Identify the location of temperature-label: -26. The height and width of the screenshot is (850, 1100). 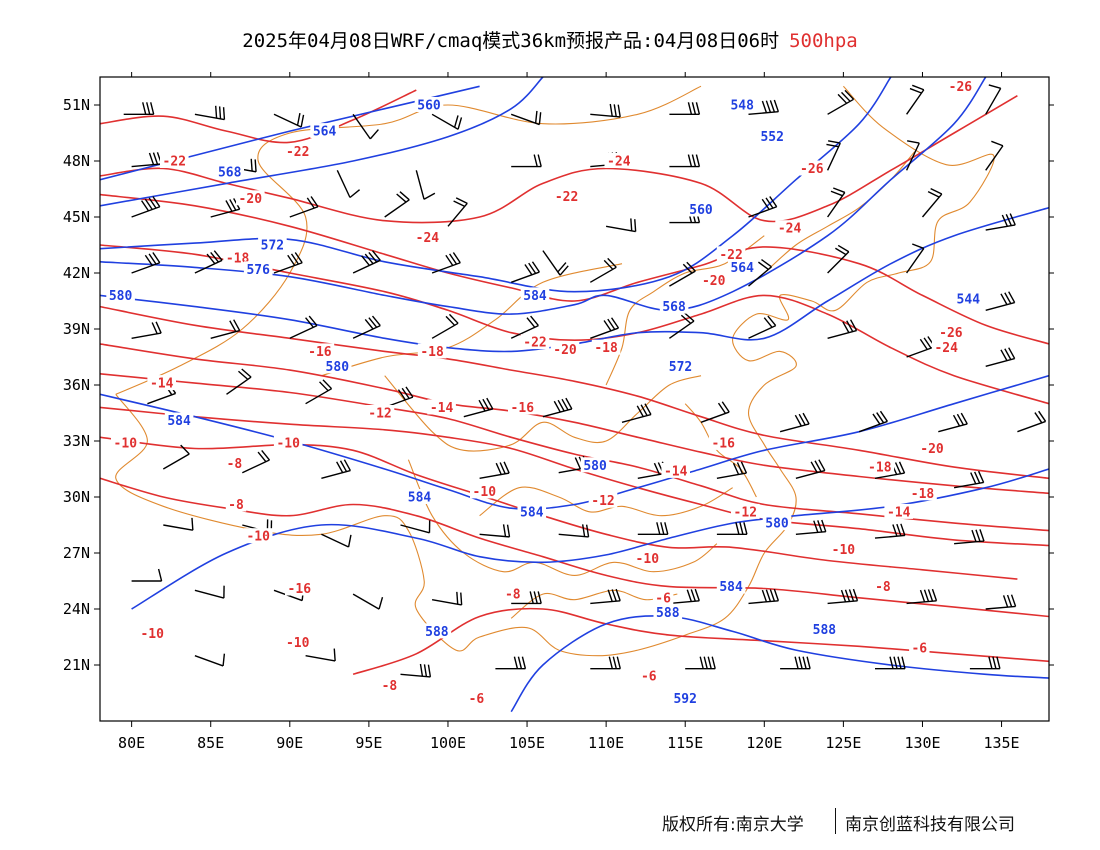
(951, 333).